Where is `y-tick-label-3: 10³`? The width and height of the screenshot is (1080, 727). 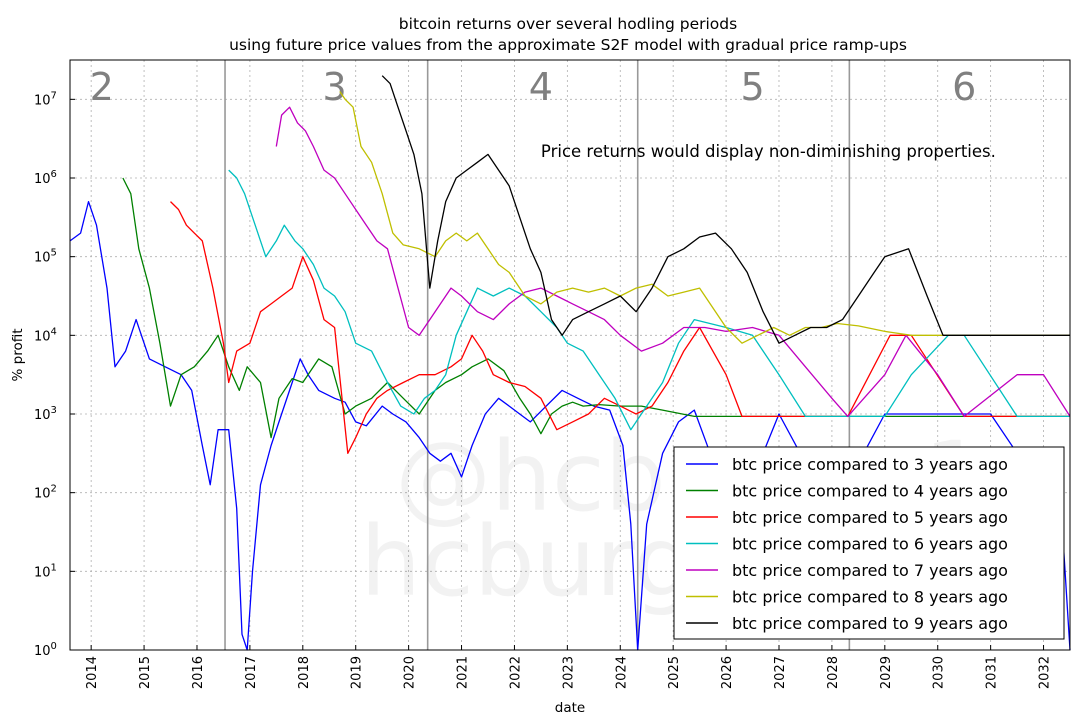 y-tick-label-3: 10³ is located at coordinates (45, 414).